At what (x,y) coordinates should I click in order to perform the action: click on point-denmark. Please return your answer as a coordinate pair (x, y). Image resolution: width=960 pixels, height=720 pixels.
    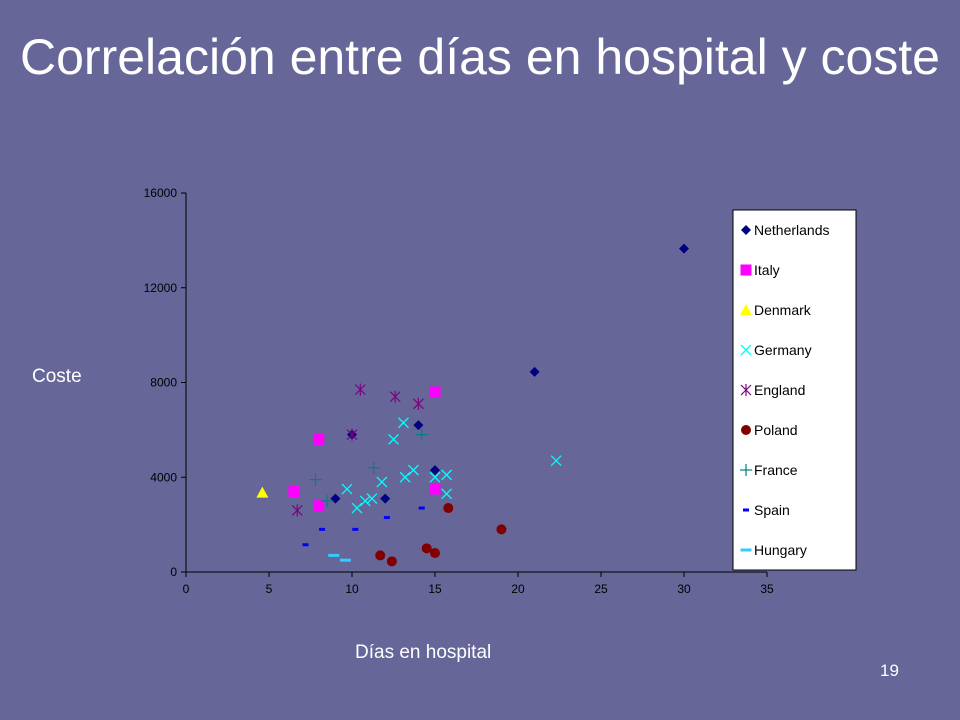
    Looking at the image, I should click on (262, 492).